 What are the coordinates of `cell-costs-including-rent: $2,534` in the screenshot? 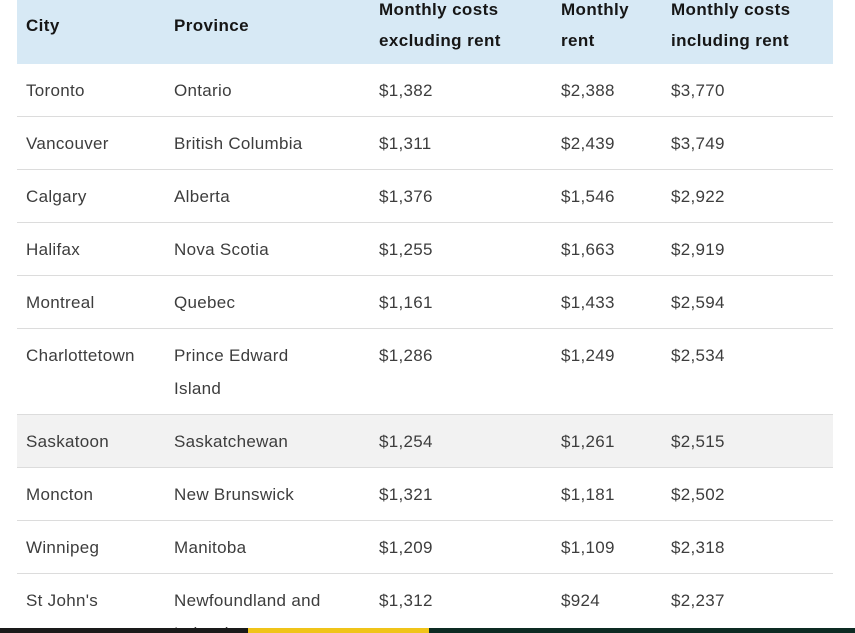 It's located at (747, 372).